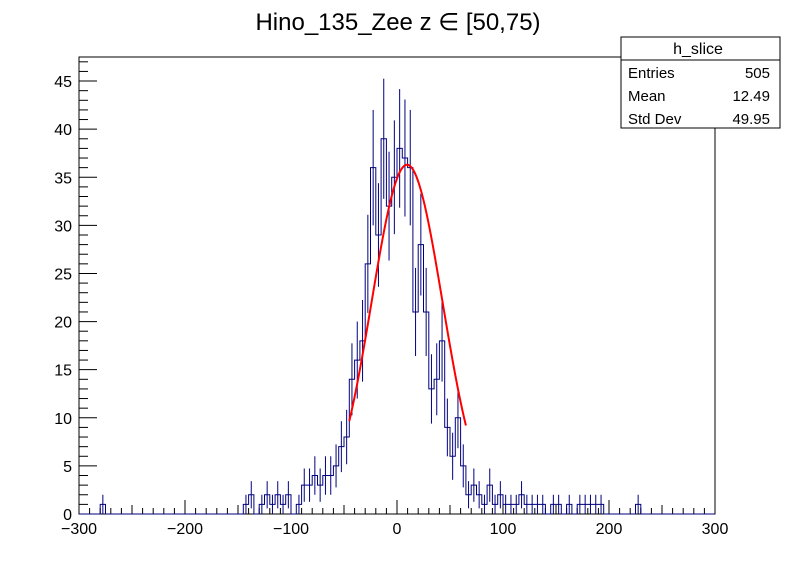 Image resolution: width=796 pixels, height=572 pixels. Describe the element at coordinates (63, 419) in the screenshot. I see `y-tick-label: 10` at that location.